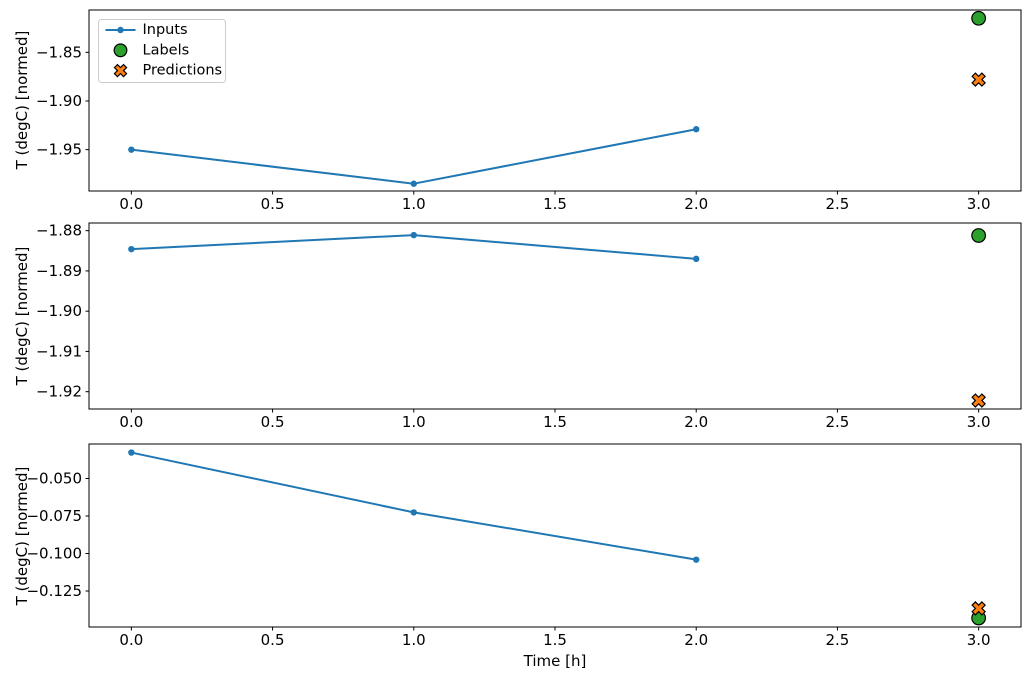 Image resolution: width=1030 pixels, height=679 pixels. Describe the element at coordinates (120, 50) in the screenshot. I see `legend-circle-marker-icon` at that location.